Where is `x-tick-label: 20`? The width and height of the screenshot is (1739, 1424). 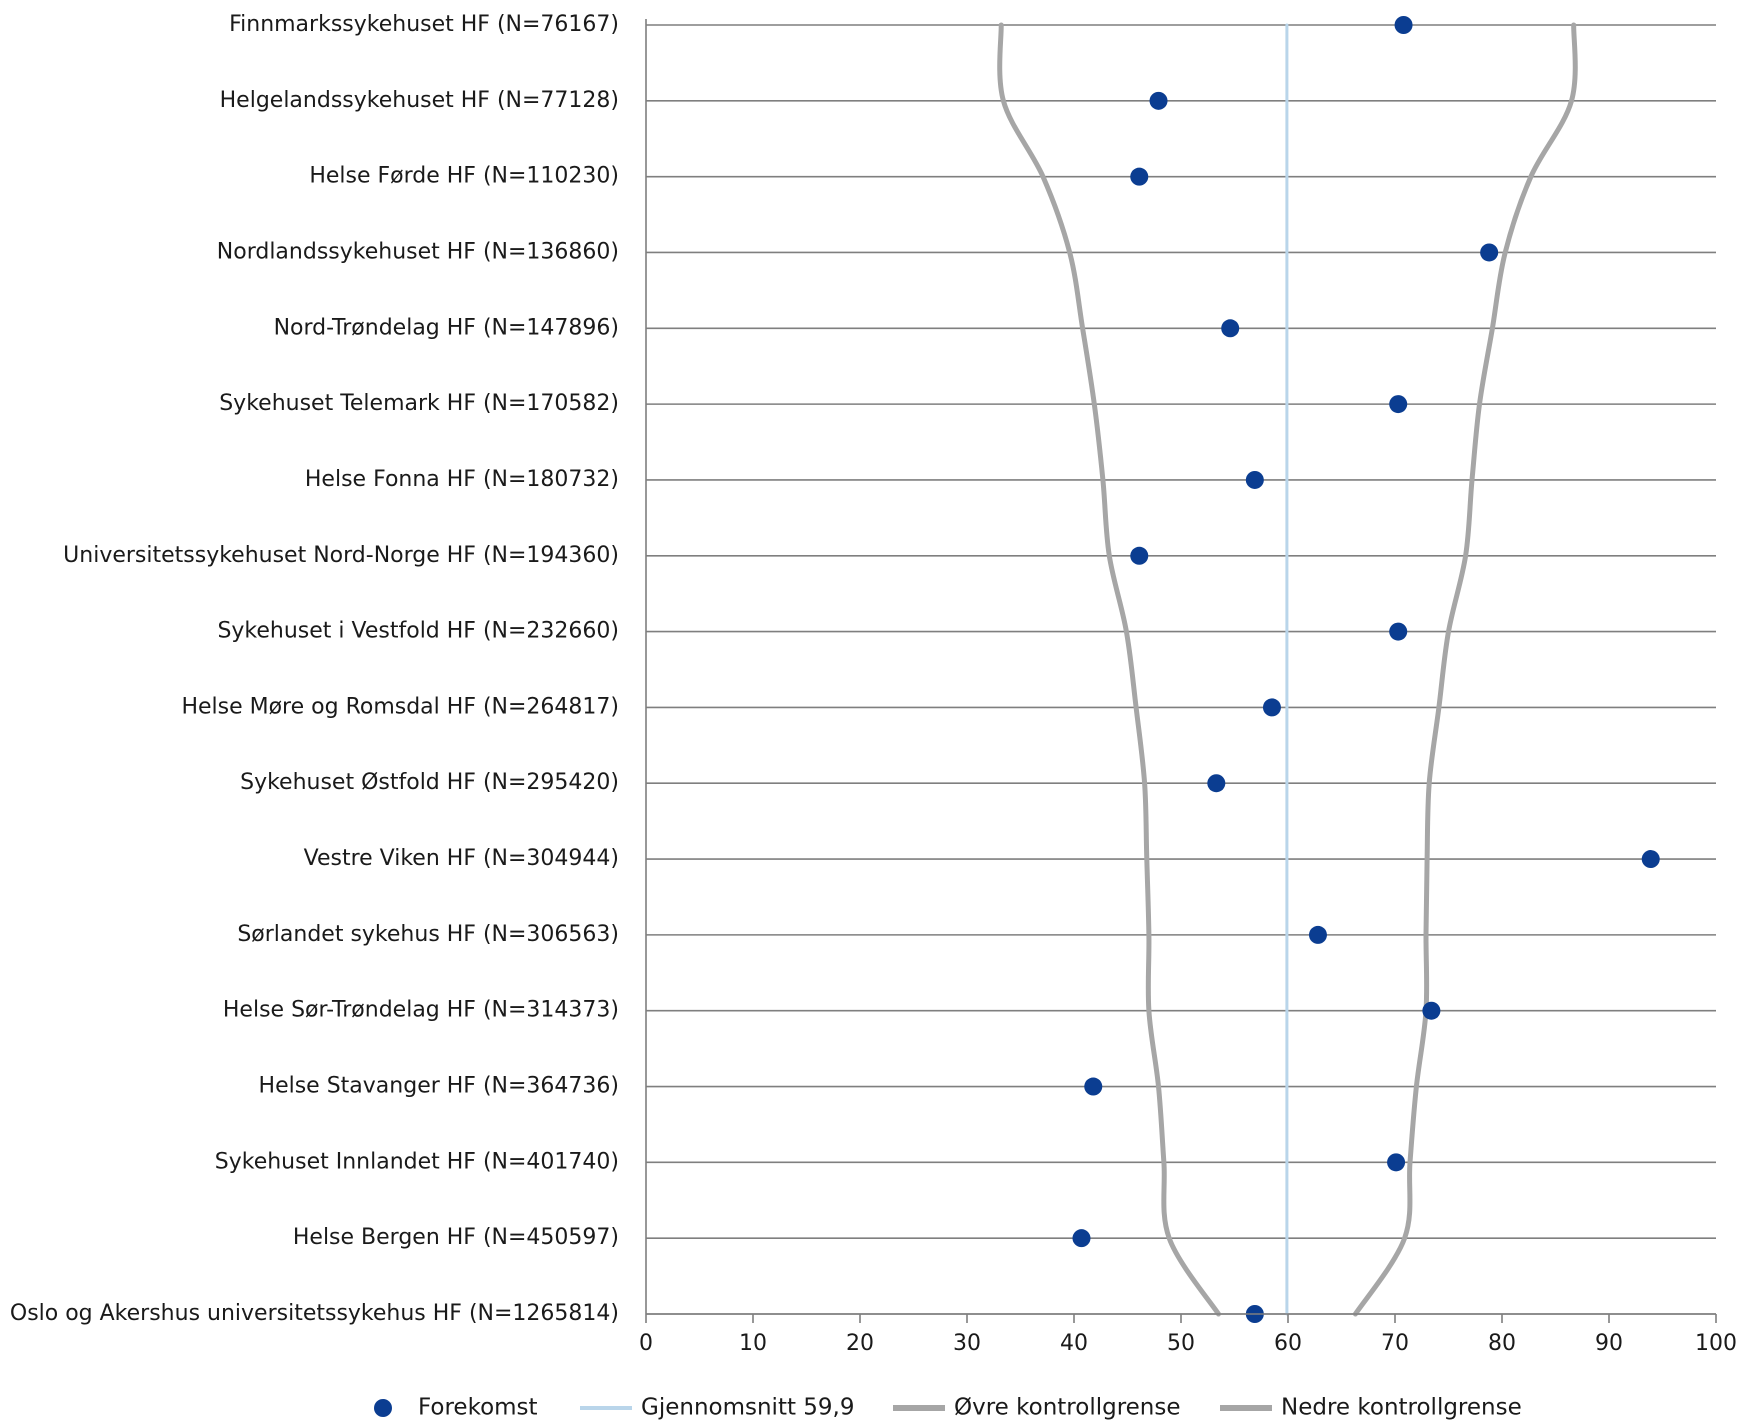
x-tick-label: 20 is located at coordinates (860, 1343).